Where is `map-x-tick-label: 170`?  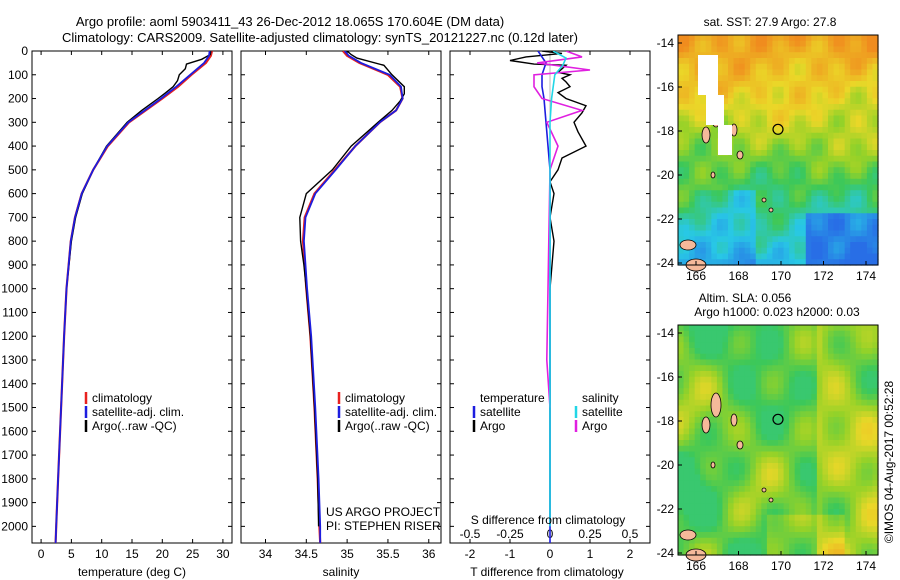
map-x-tick-label: 170 is located at coordinates (781, 566).